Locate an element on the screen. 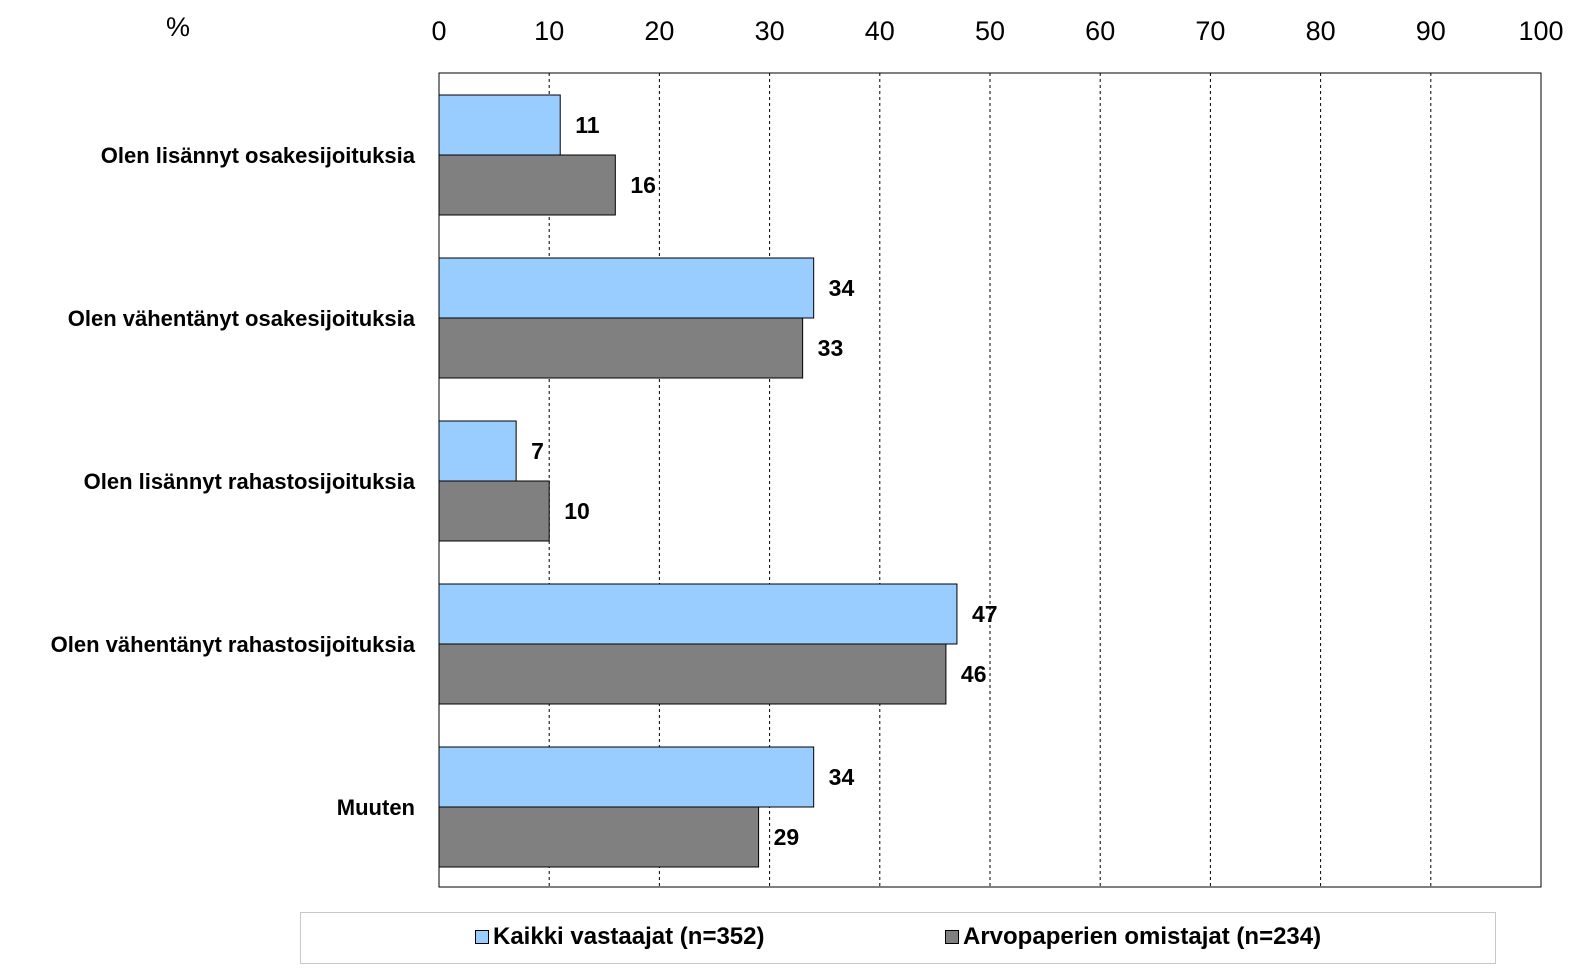 The width and height of the screenshot is (1590, 970). data-label: 47 is located at coordinates (985, 614).